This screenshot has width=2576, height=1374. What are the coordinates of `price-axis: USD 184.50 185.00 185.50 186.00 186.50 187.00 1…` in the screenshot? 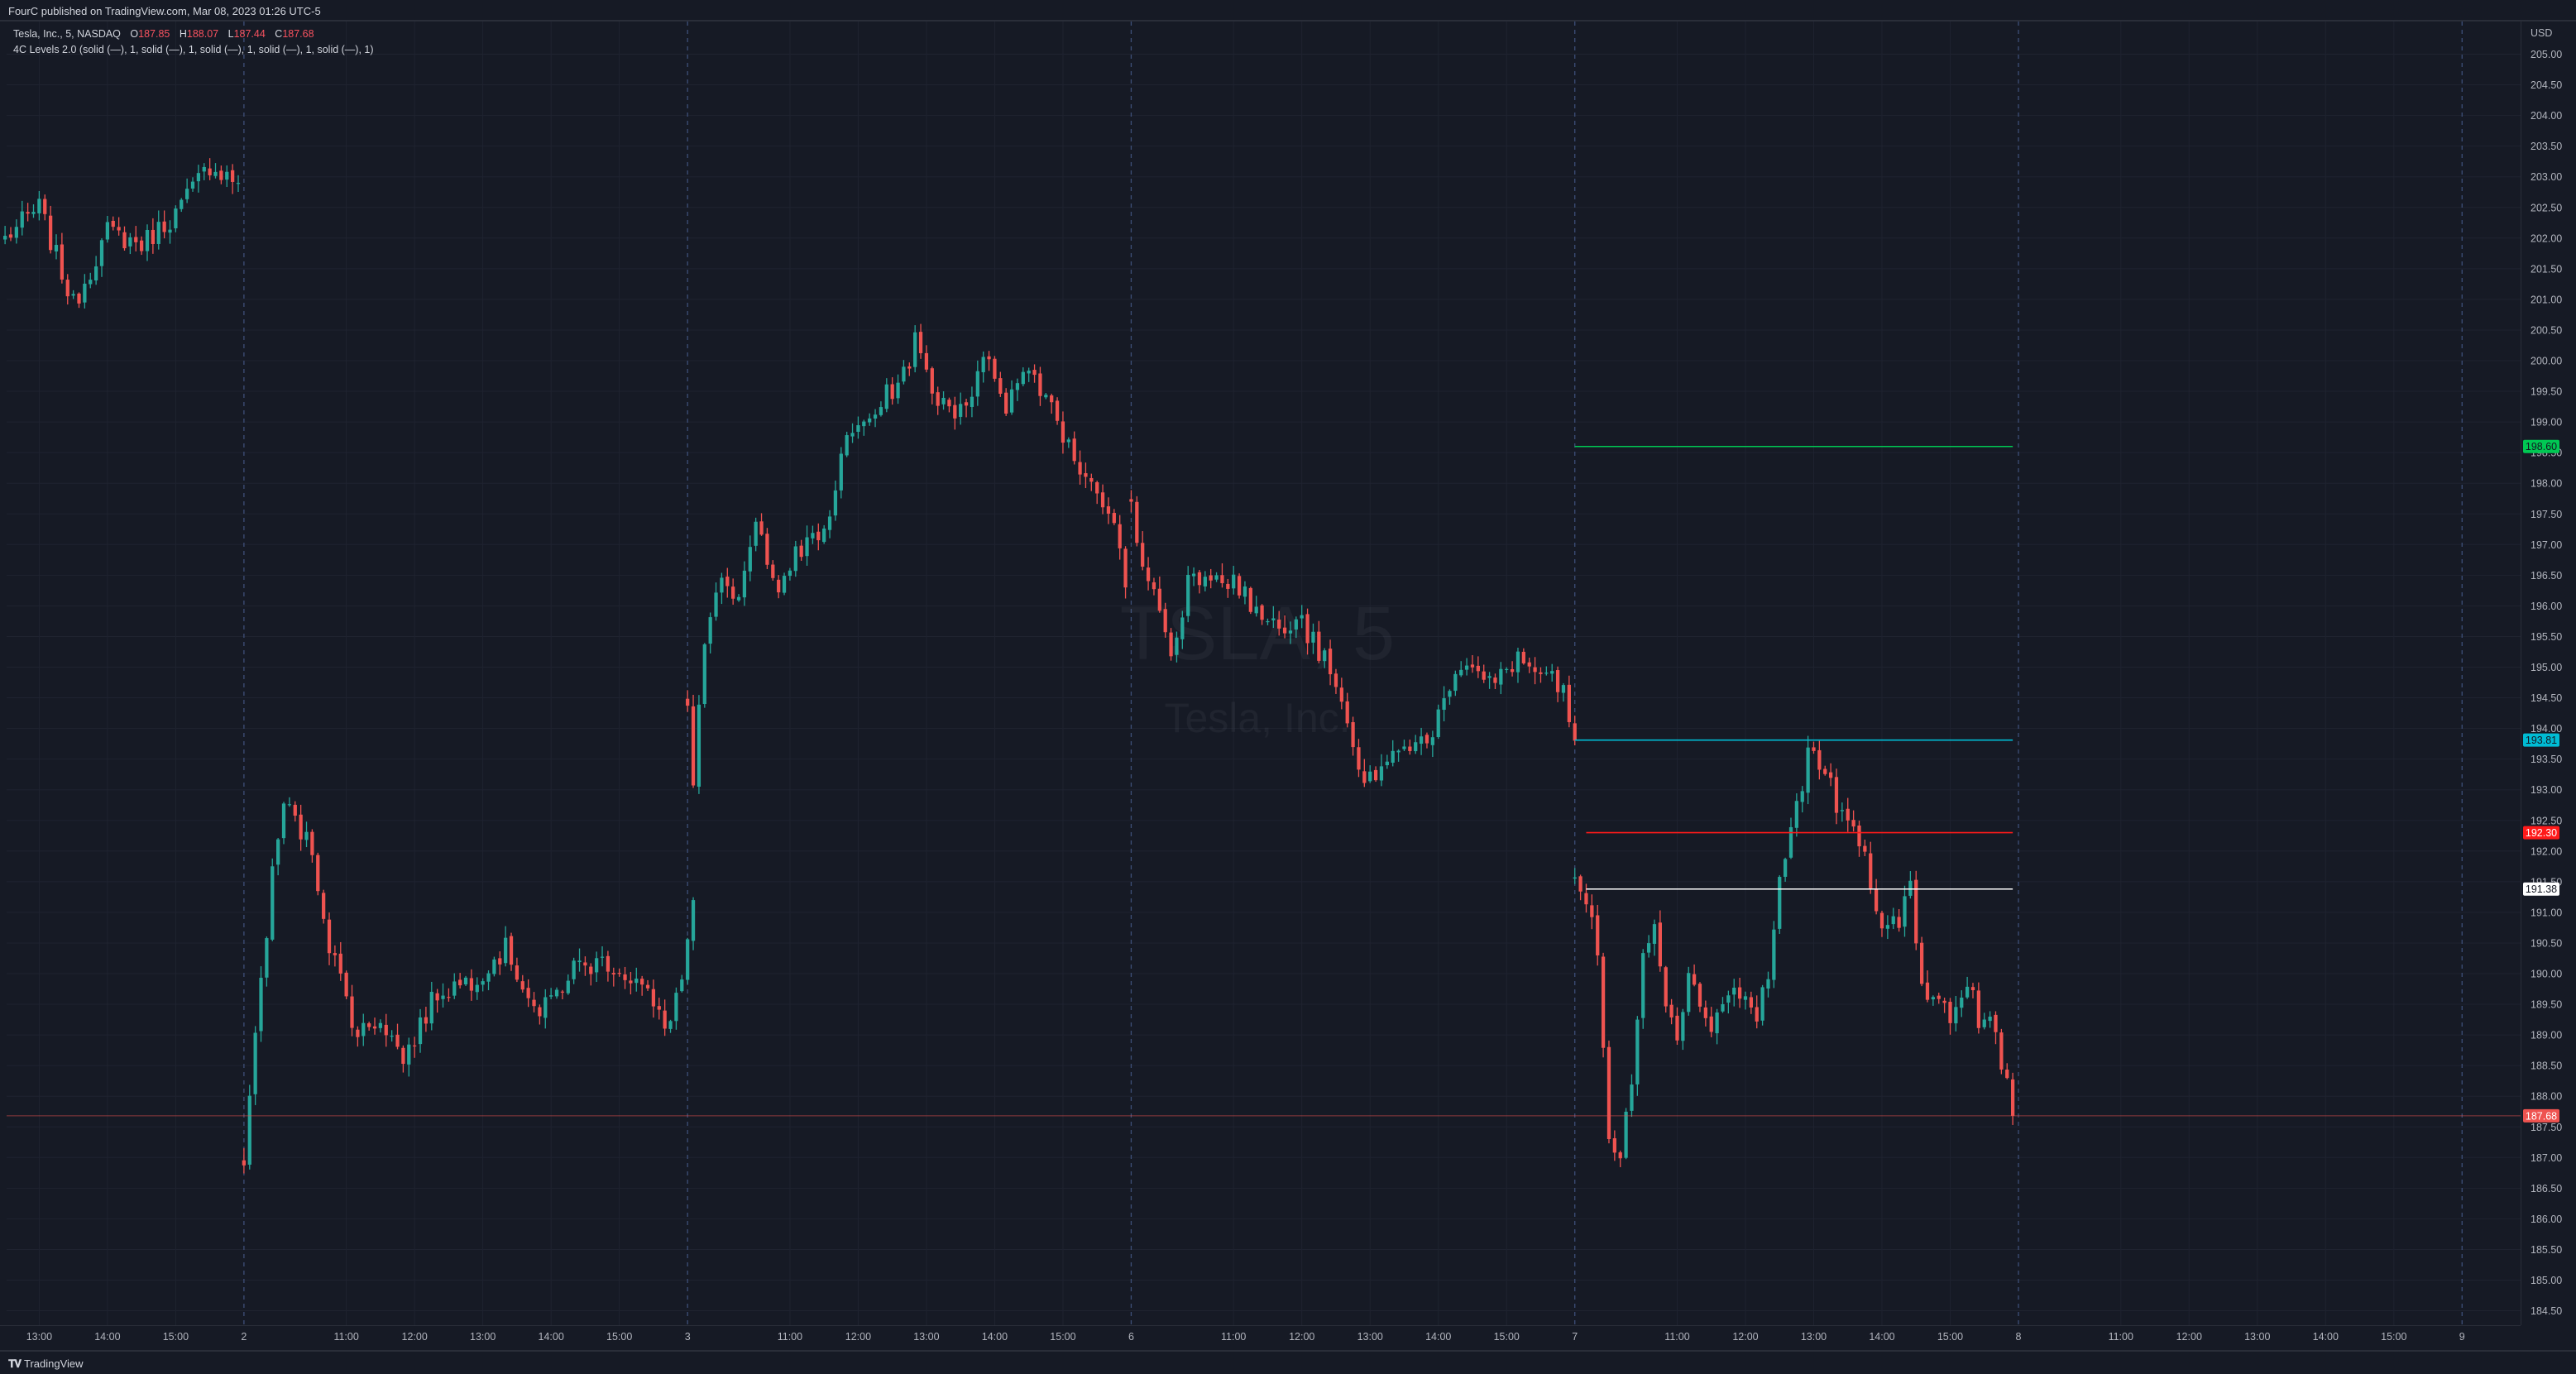 It's located at (2549, 673).